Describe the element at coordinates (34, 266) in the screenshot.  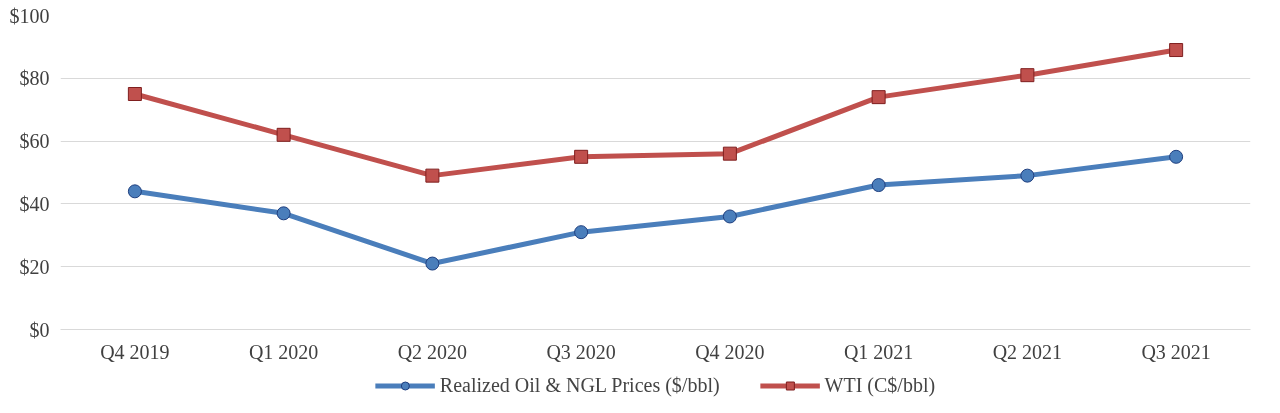
I see `y-tick-label: $20` at that location.